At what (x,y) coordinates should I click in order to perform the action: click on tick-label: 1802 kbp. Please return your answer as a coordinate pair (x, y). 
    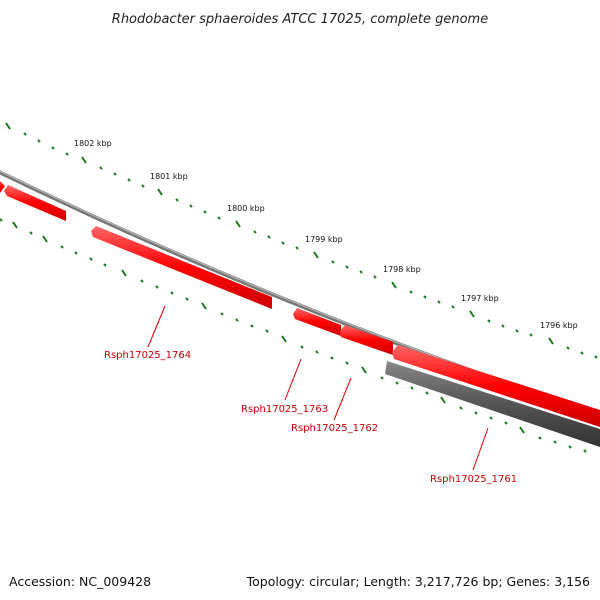
    Looking at the image, I should click on (93, 143).